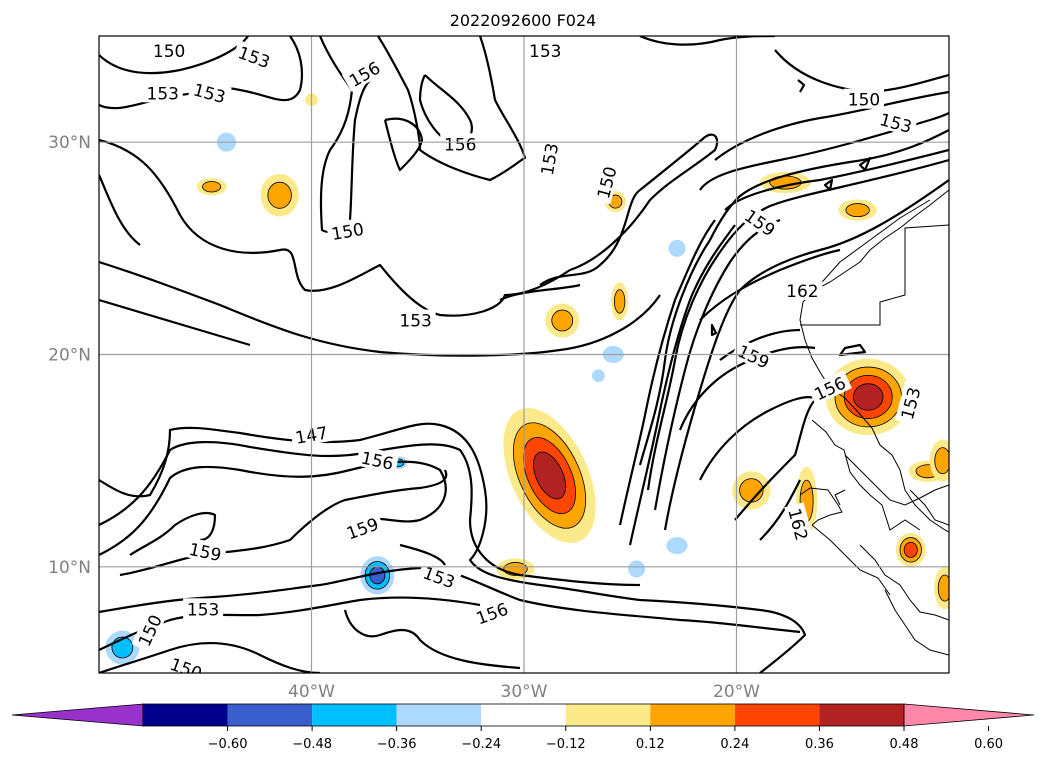 Image resolution: width=1047 pixels, height=765 pixels. What do you see at coordinates (904, 744) in the screenshot?
I see `colorbar-tick-label: 0.48` at bounding box center [904, 744].